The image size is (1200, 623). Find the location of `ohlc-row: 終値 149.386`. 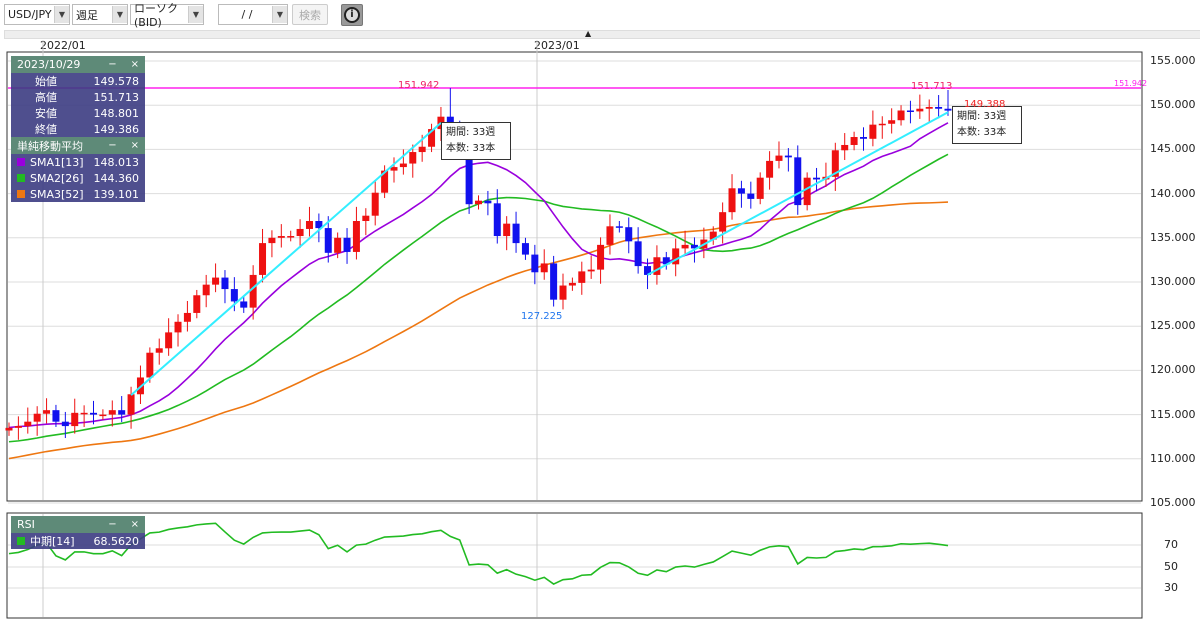

ohlc-row: 終値 149.386 is located at coordinates (78, 129).